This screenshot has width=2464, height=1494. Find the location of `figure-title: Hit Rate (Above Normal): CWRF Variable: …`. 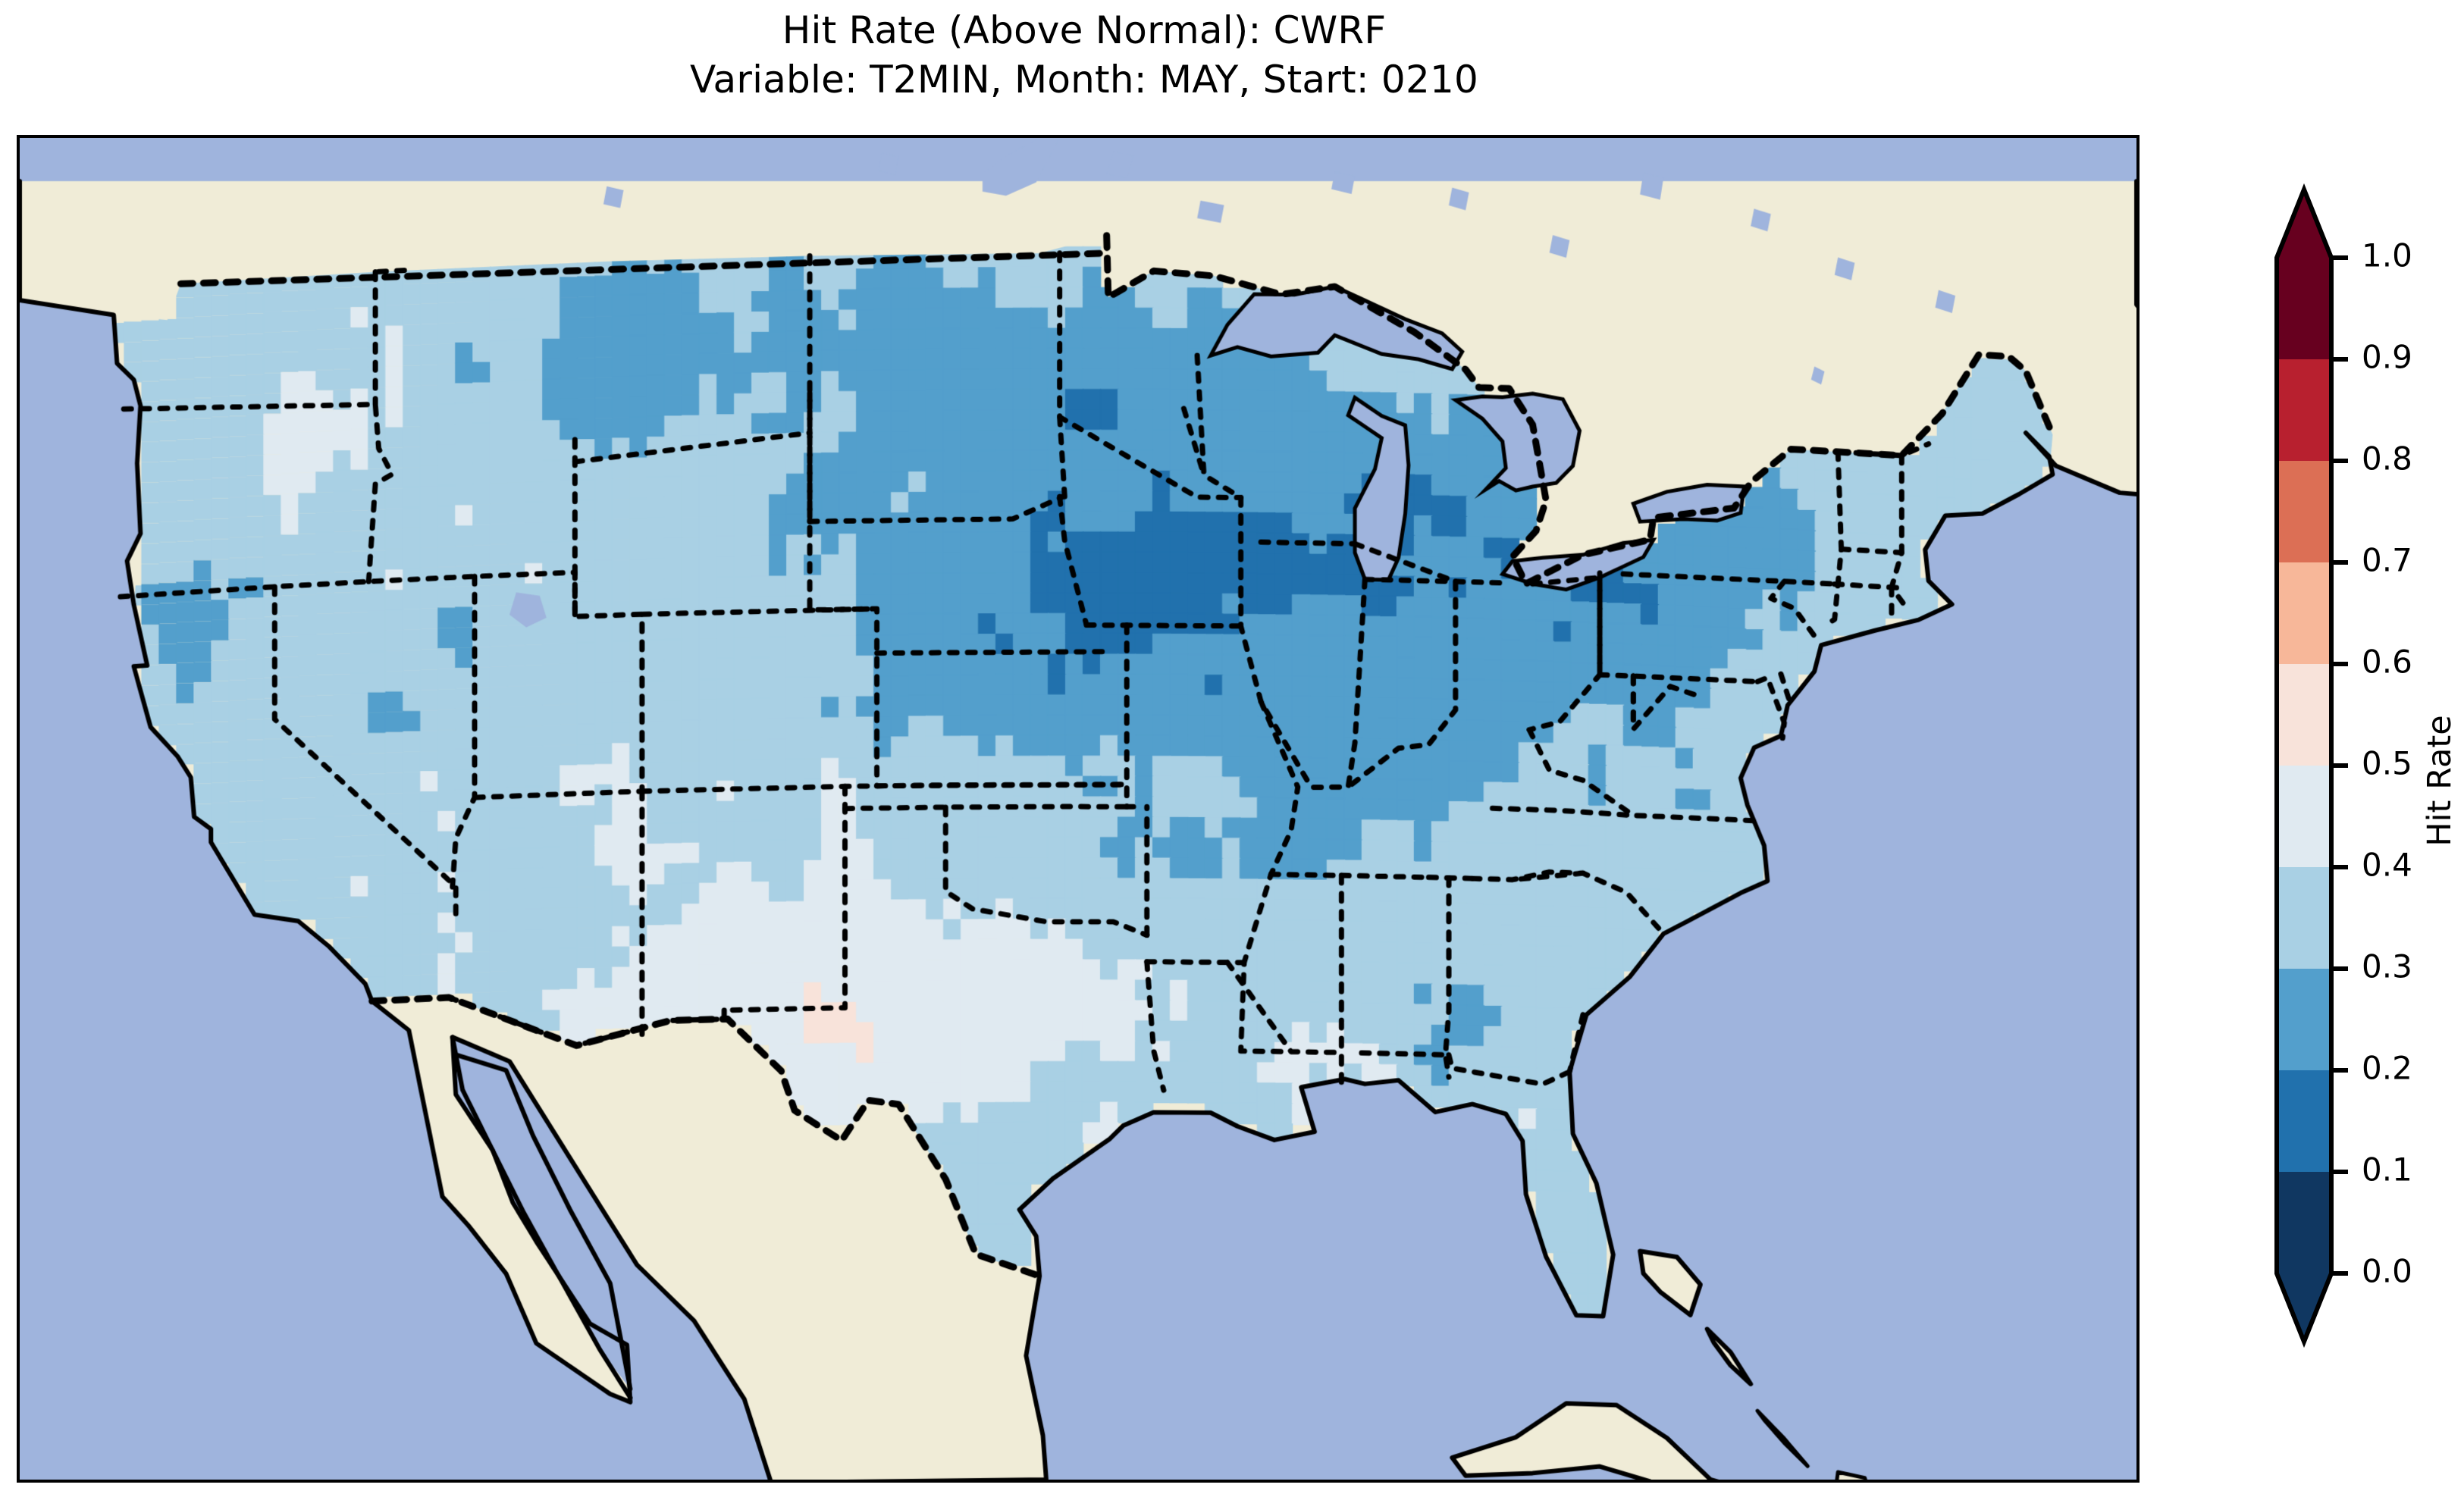

figure-title: Hit Rate (Above Normal): CWRF Variable: … is located at coordinates (1084, 55).